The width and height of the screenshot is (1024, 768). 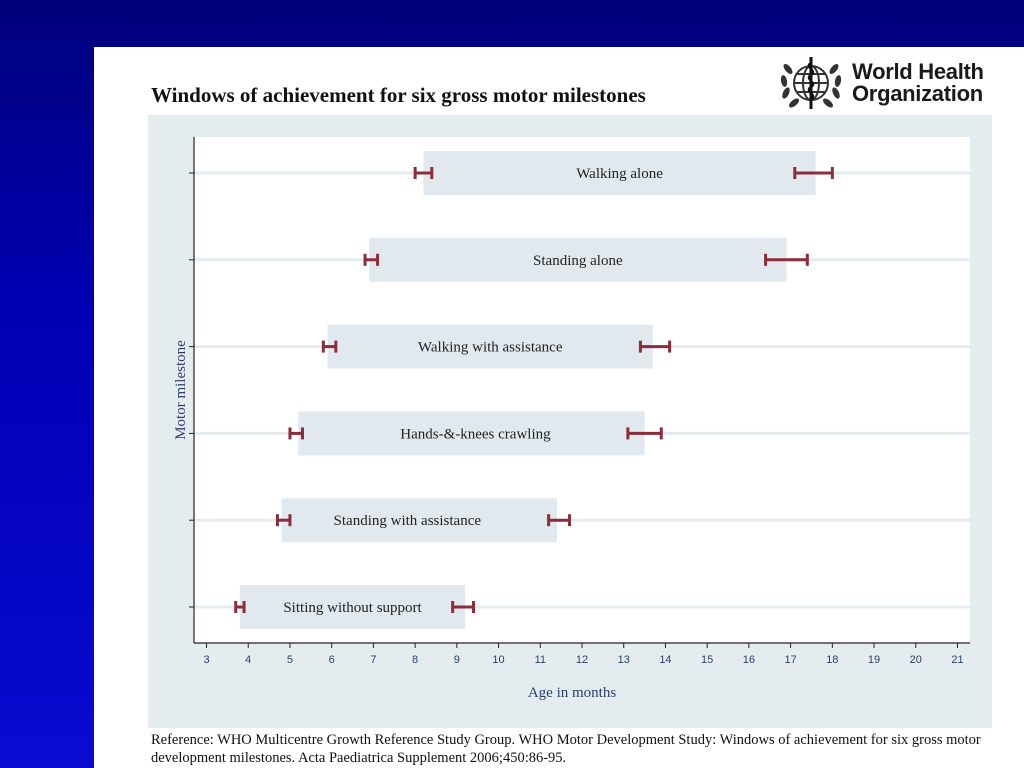 I want to click on x-tick-label: 4, so click(x=248, y=660).